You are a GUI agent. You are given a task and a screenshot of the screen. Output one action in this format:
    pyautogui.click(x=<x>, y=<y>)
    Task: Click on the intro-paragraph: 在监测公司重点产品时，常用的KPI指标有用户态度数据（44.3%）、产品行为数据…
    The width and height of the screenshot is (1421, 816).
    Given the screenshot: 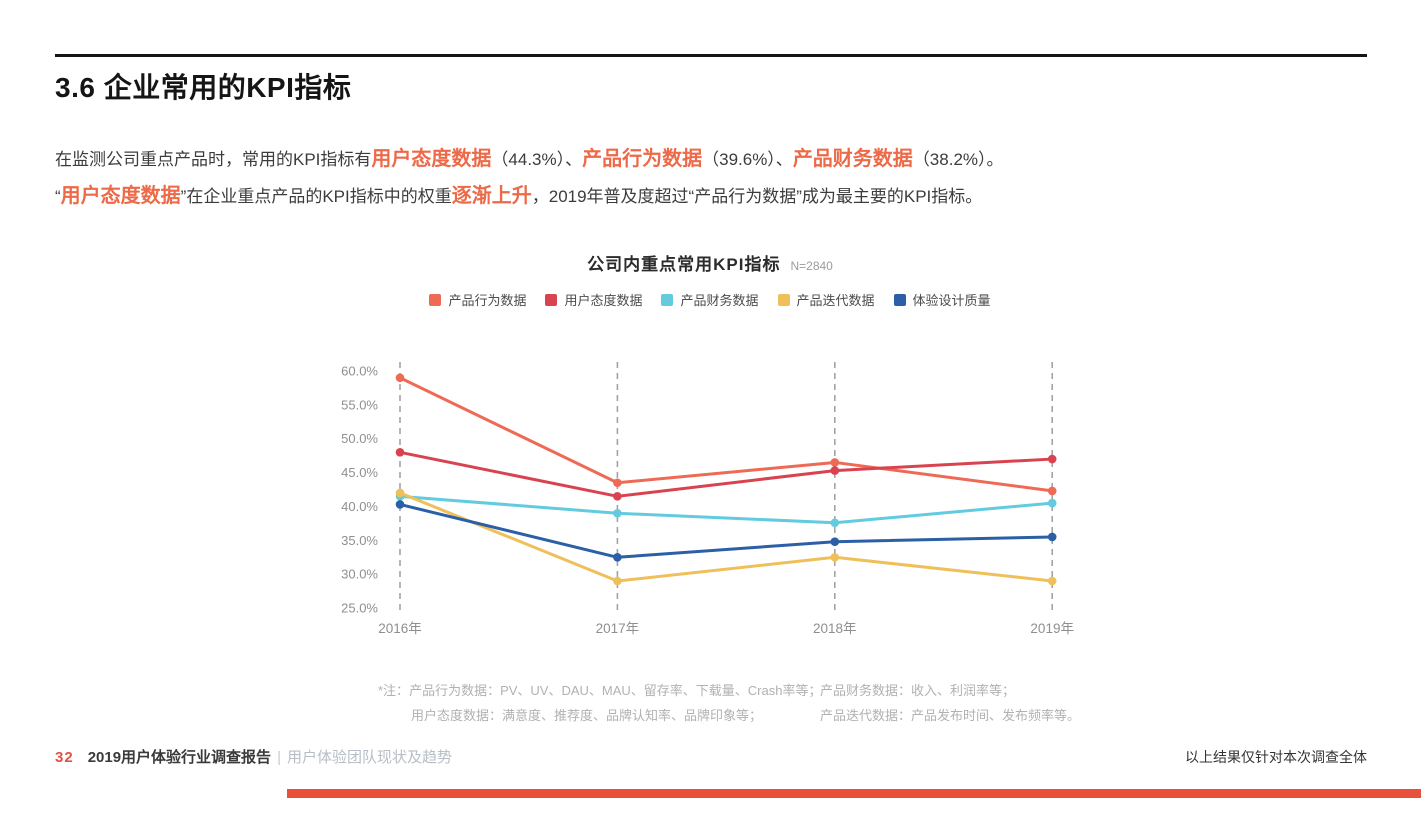 What is the action you would take?
    pyautogui.click(x=615, y=178)
    